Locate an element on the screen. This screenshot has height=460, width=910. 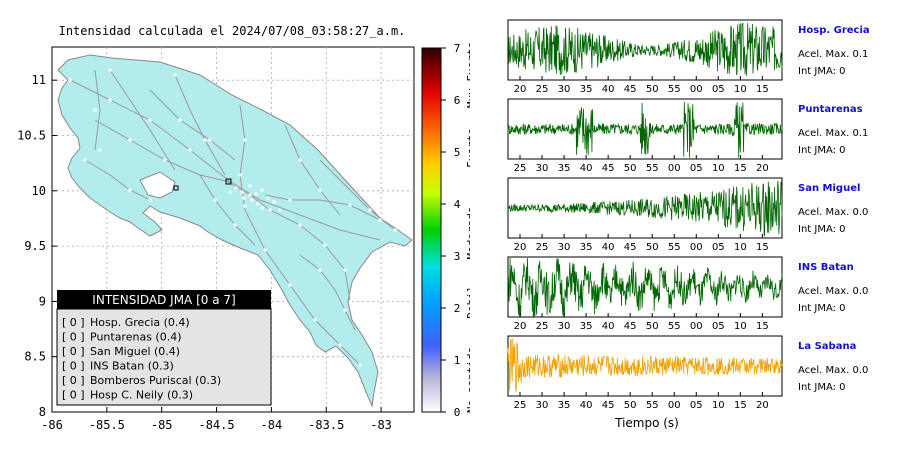
station-acceleration: Acel. Max. 0.1 is located at coordinates (833, 133).